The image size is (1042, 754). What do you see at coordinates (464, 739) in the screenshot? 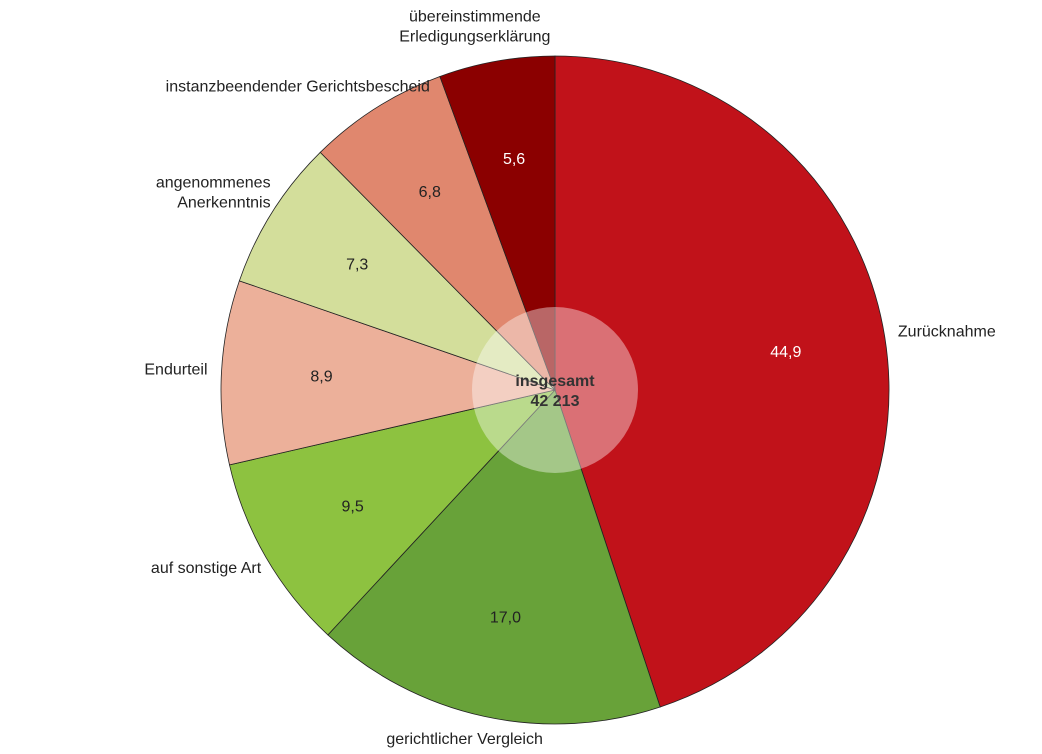
I see `category-label: gerichtlicher Vergleich` at bounding box center [464, 739].